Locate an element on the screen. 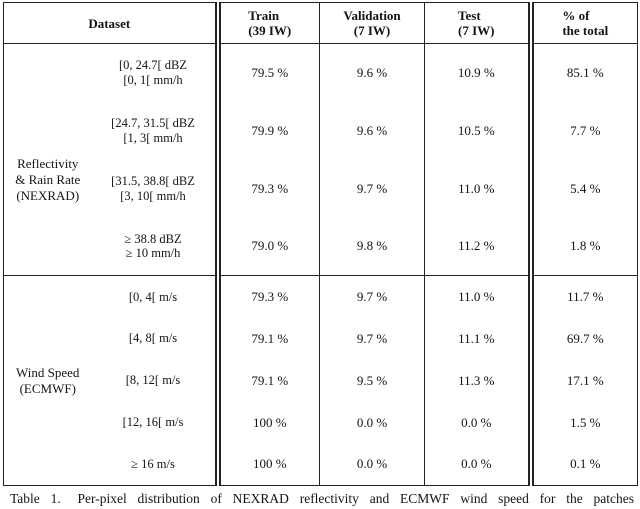 The height and width of the screenshot is (509, 640). total-value: 7.7 % is located at coordinates (585, 130).